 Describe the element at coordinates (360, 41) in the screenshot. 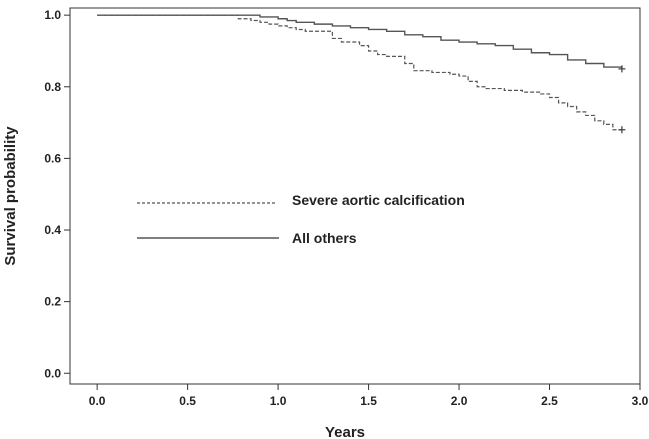

I see `series-line-all-others` at that location.